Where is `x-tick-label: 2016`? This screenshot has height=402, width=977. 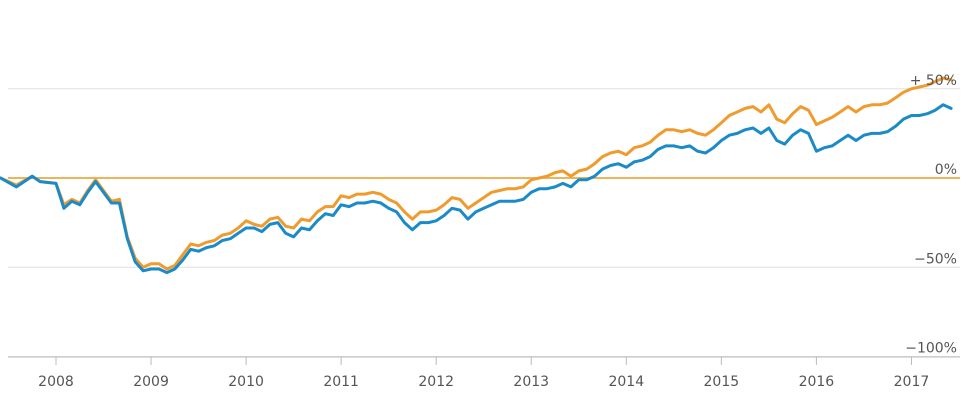 x-tick-label: 2016 is located at coordinates (817, 382).